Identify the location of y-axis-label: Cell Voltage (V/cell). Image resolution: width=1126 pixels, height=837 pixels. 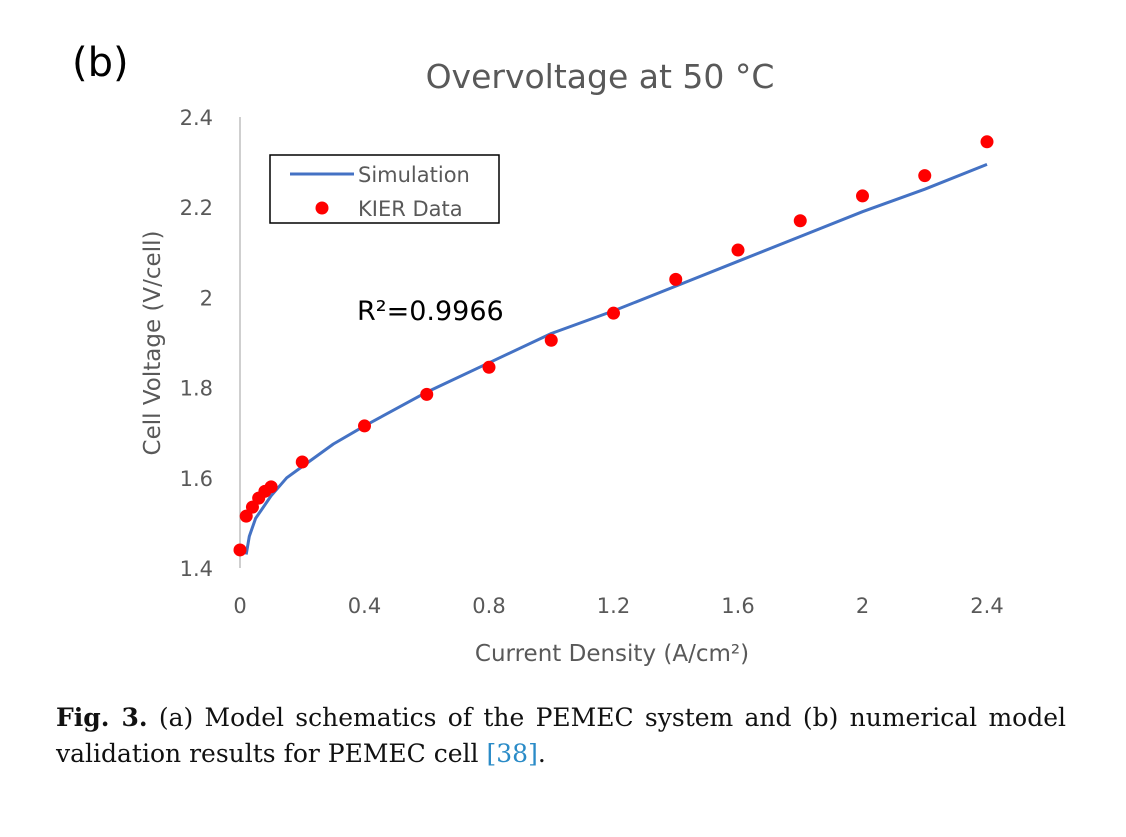
(153, 343).